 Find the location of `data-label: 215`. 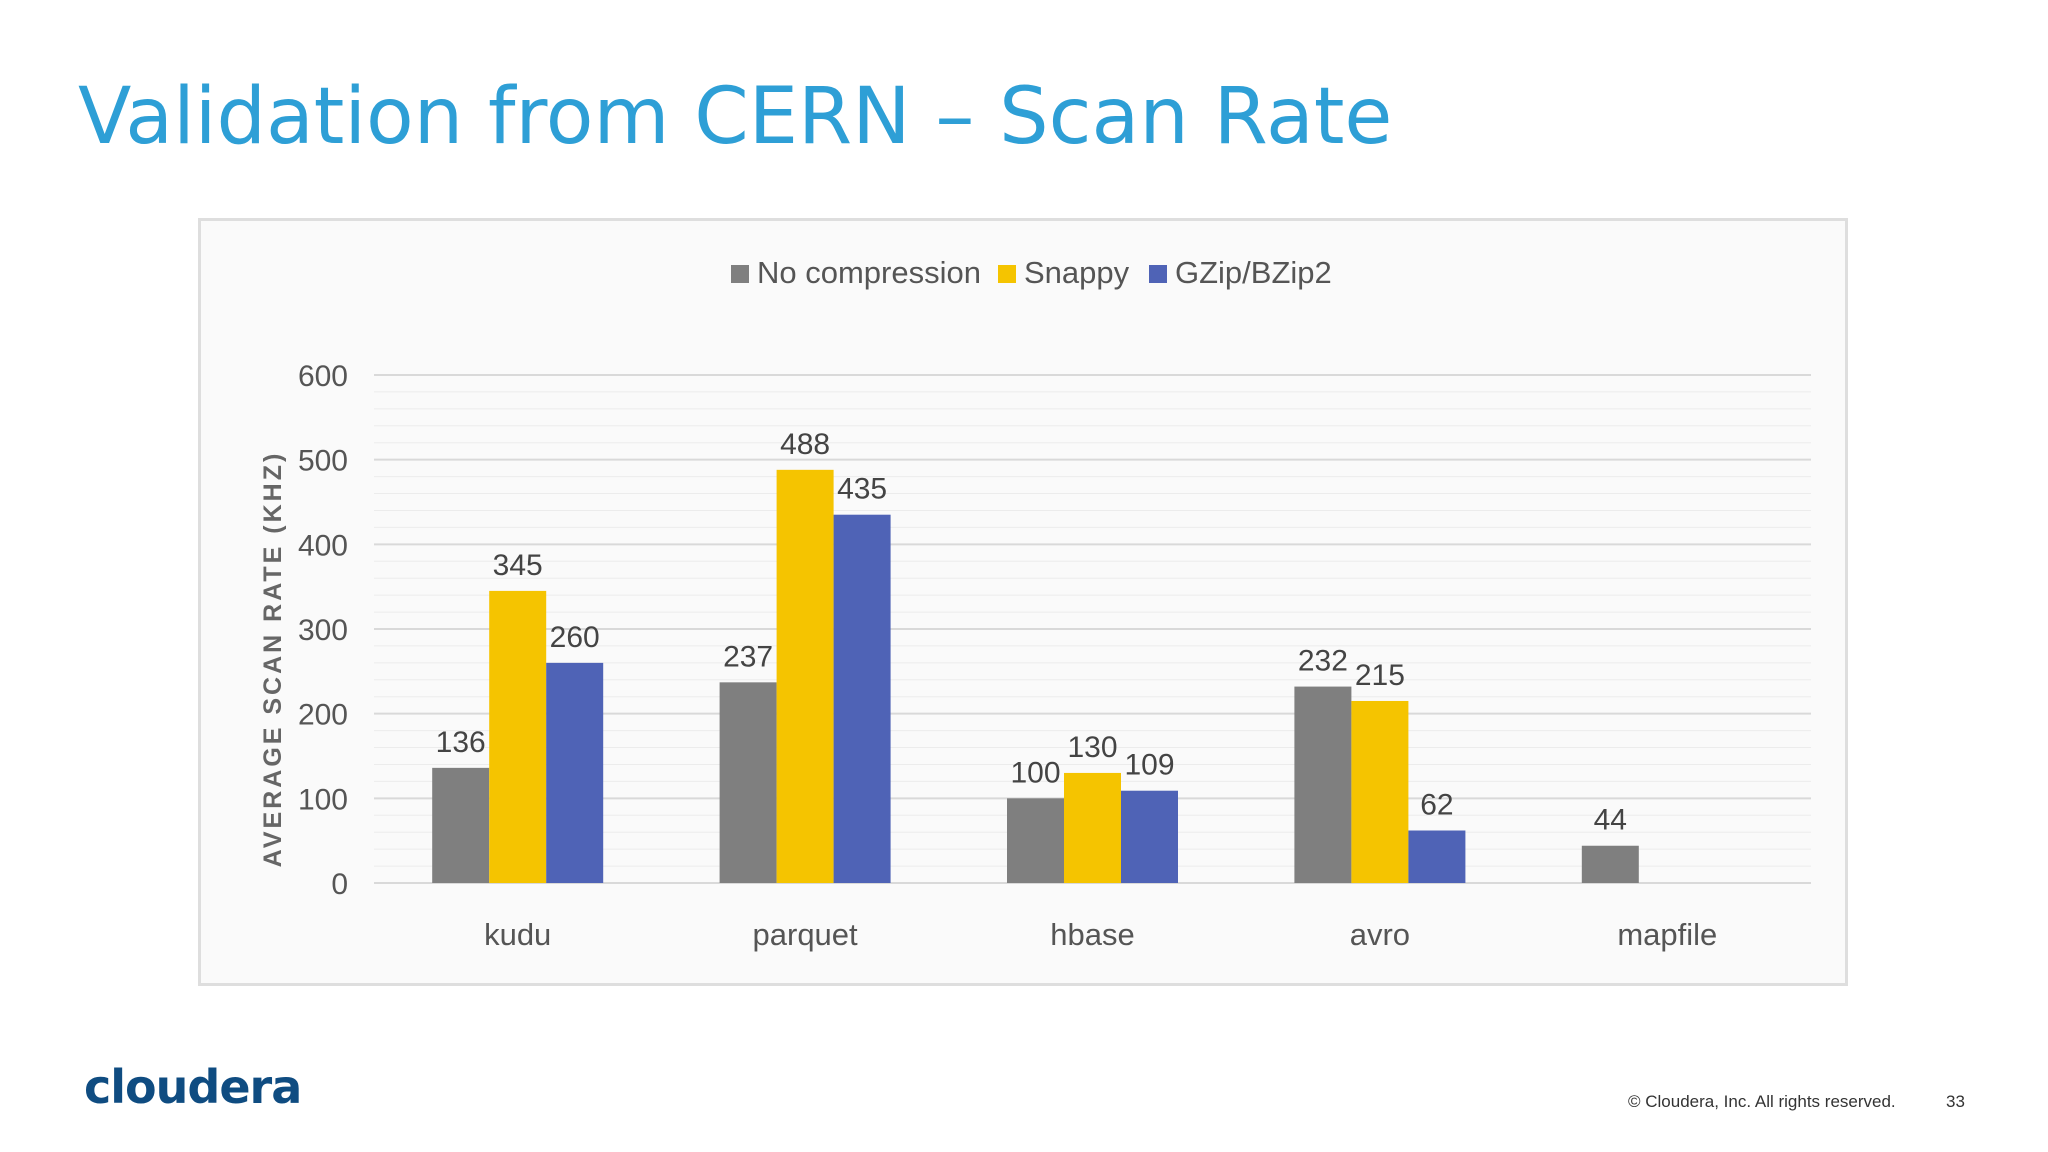

data-label: 215 is located at coordinates (1380, 675).